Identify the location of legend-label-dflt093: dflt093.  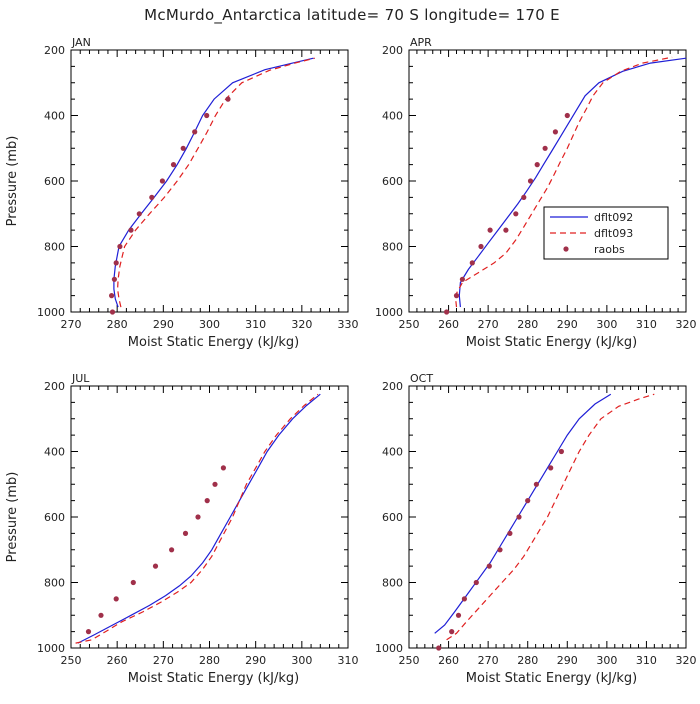
(613, 233).